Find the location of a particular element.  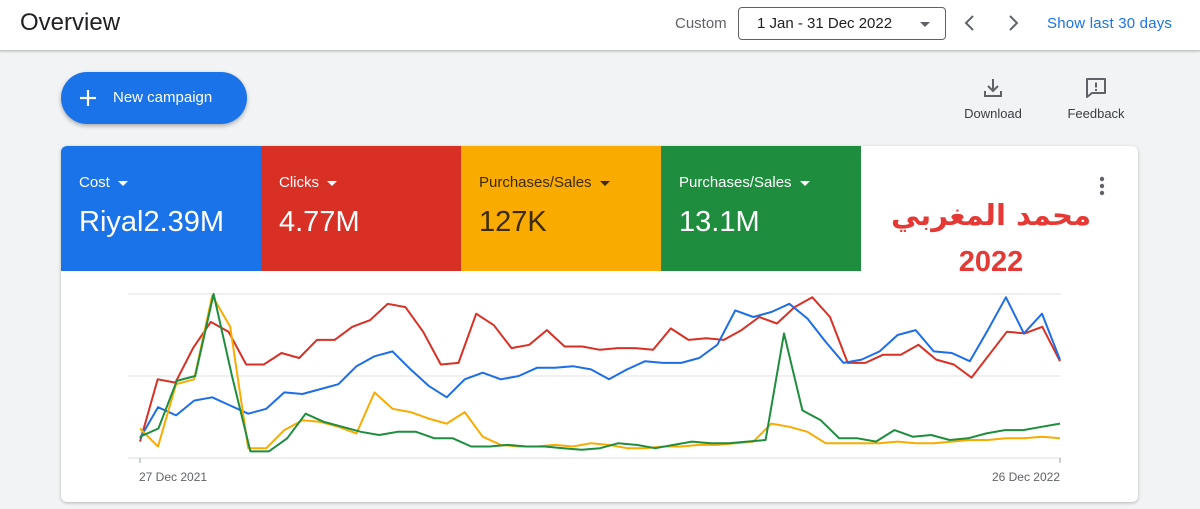

x-axis-end-label: 26 Dec 2022 is located at coordinates (1026, 477).